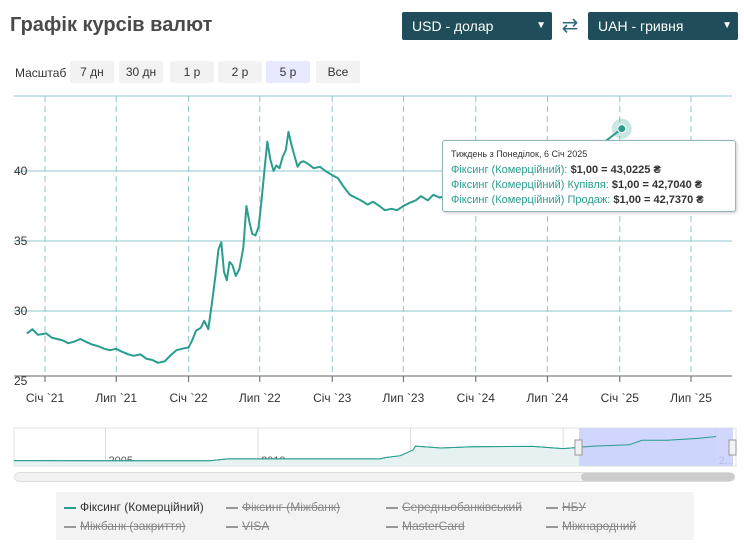 The image size is (744, 544). I want to click on navigator-area, so click(365, 451).